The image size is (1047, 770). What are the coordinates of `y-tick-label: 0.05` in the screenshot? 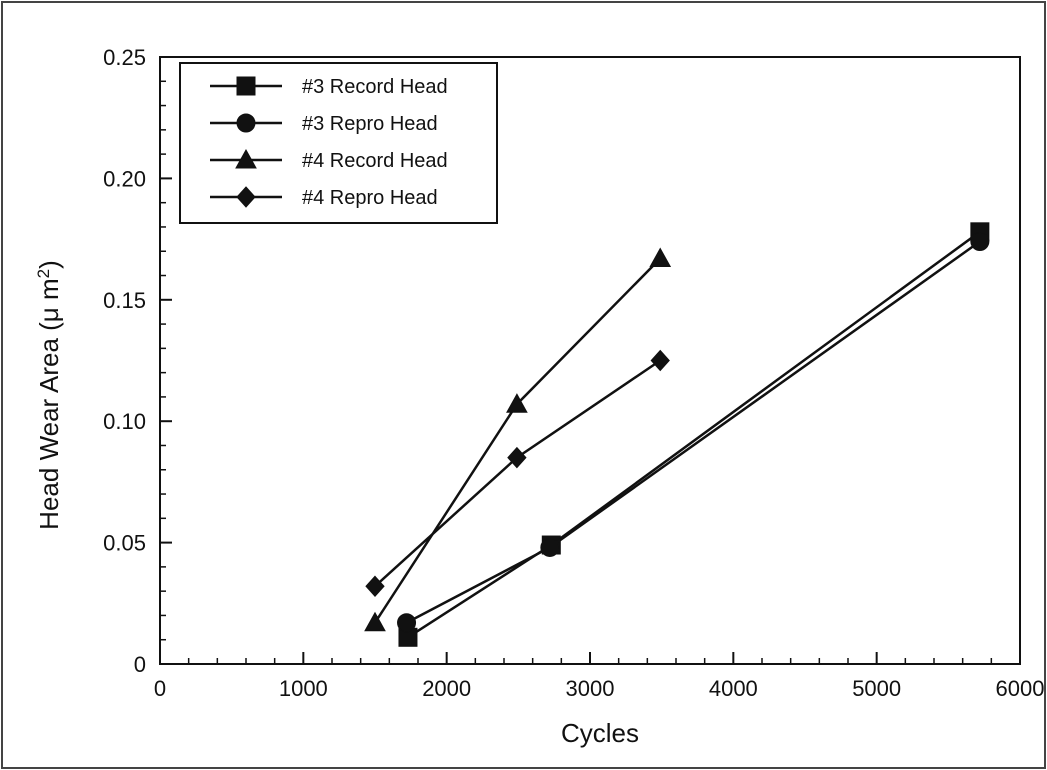 It's located at (124, 543).